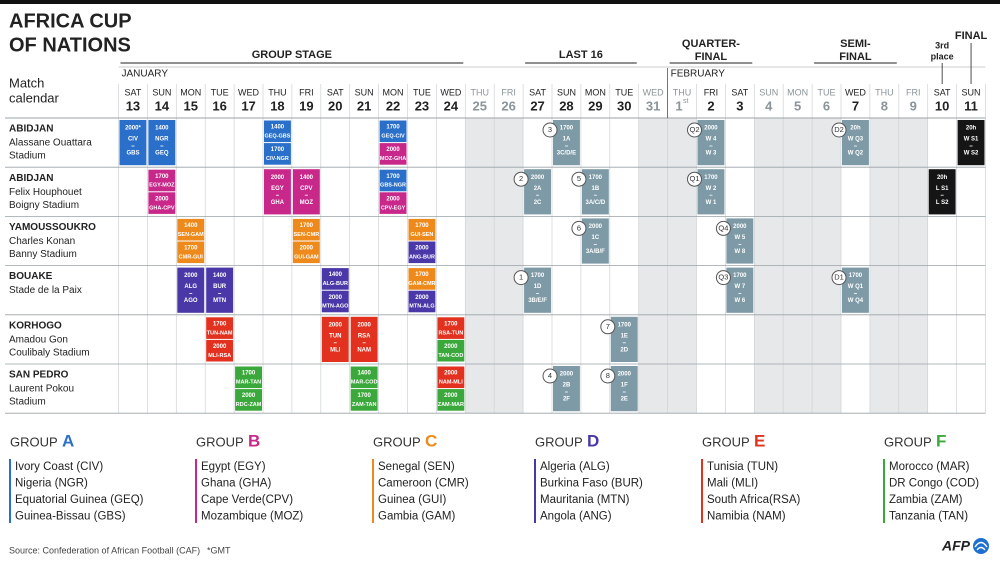 This screenshot has width=1000, height=563. I want to click on day-number: 19, so click(306, 105).